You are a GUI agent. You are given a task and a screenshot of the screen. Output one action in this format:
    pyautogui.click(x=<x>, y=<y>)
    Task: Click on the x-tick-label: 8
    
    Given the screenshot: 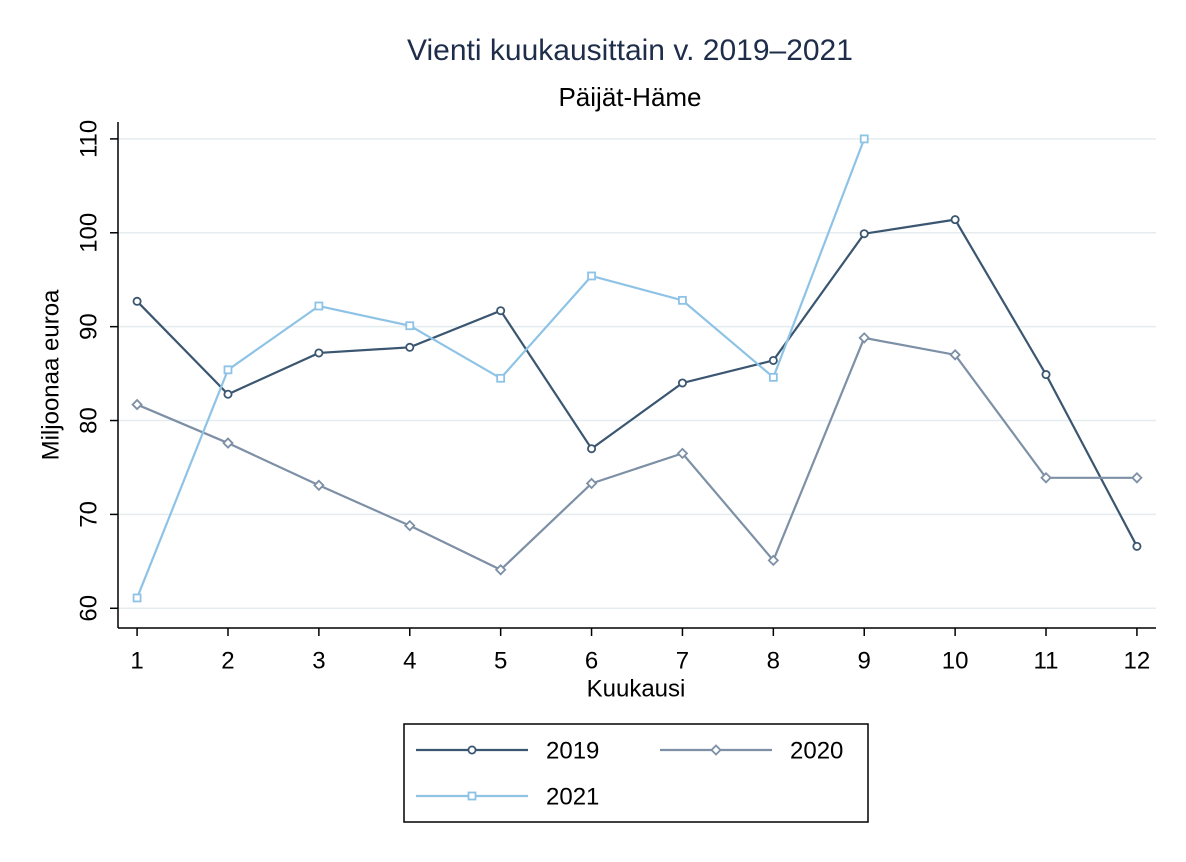 What is the action you would take?
    pyautogui.click(x=773, y=660)
    